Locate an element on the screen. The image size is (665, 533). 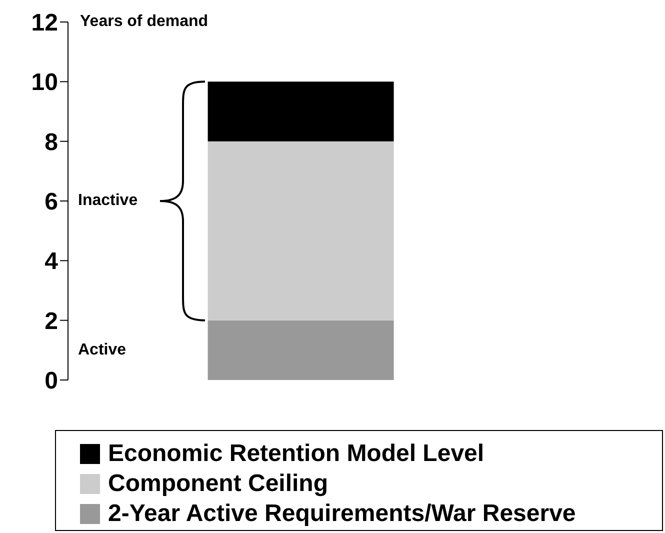
text: Active is located at coordinates (102, 349).